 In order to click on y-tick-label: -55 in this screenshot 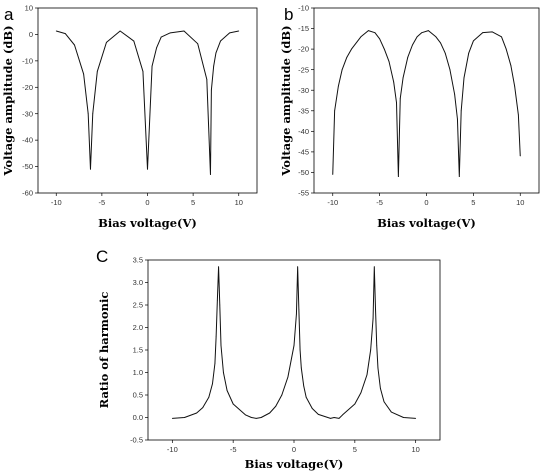, I will do `click(303, 193)`.